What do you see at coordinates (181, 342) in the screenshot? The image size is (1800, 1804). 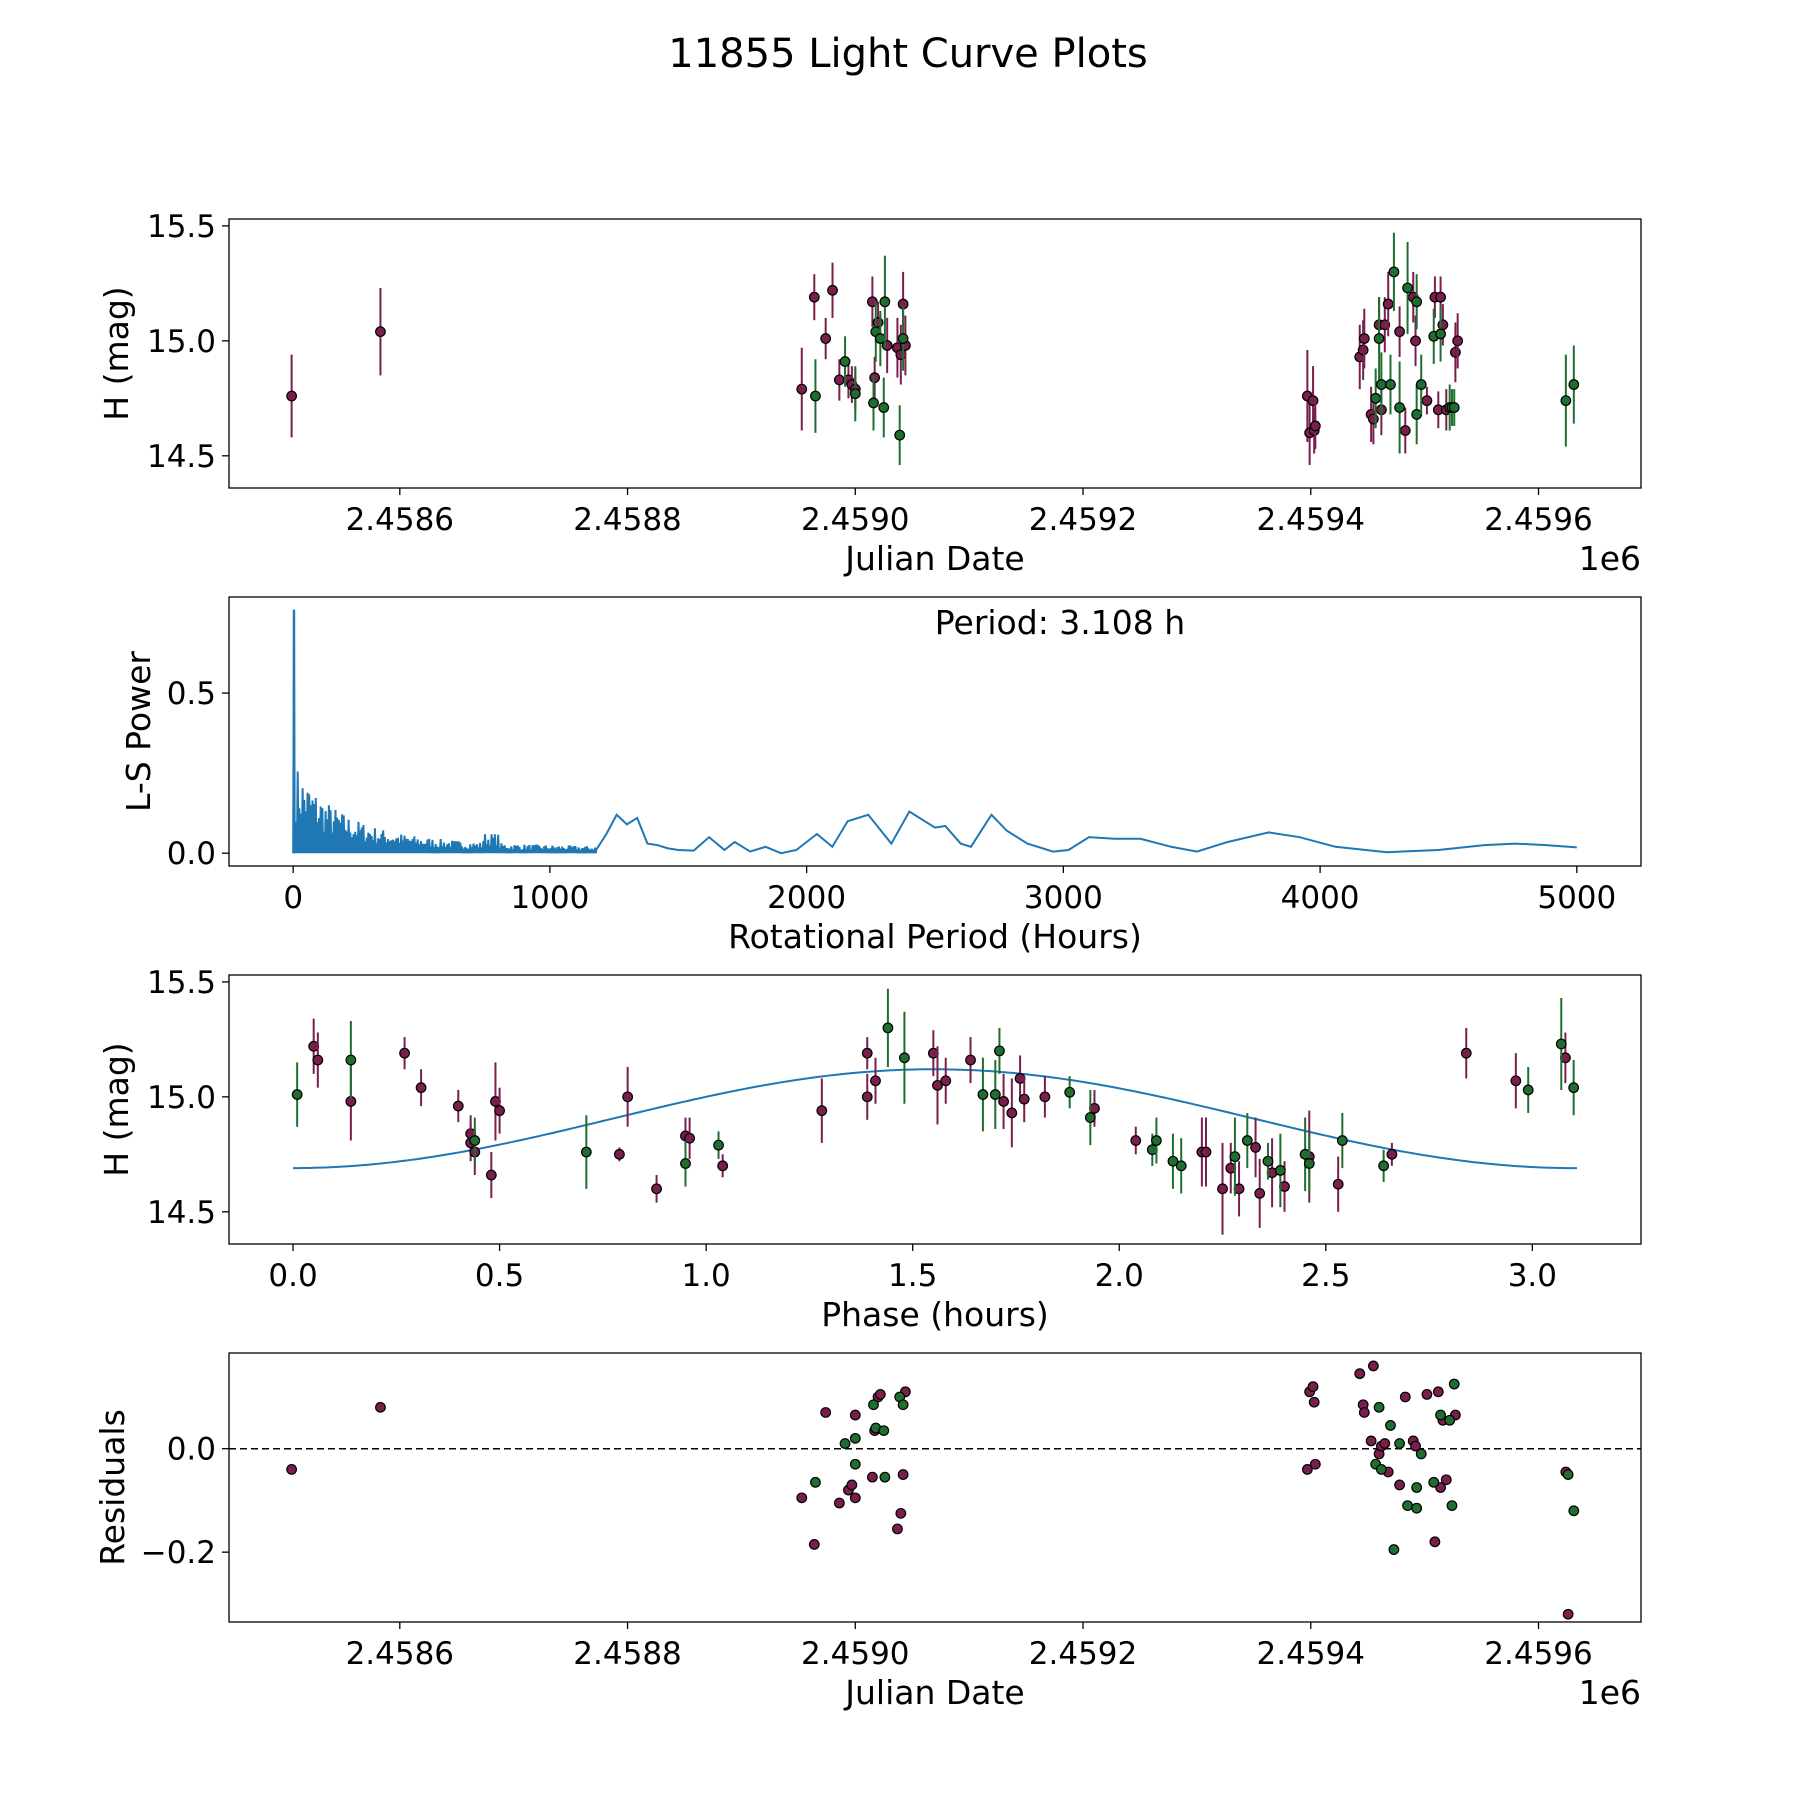 I see `light-curve-ytick-label: 15.0` at bounding box center [181, 342].